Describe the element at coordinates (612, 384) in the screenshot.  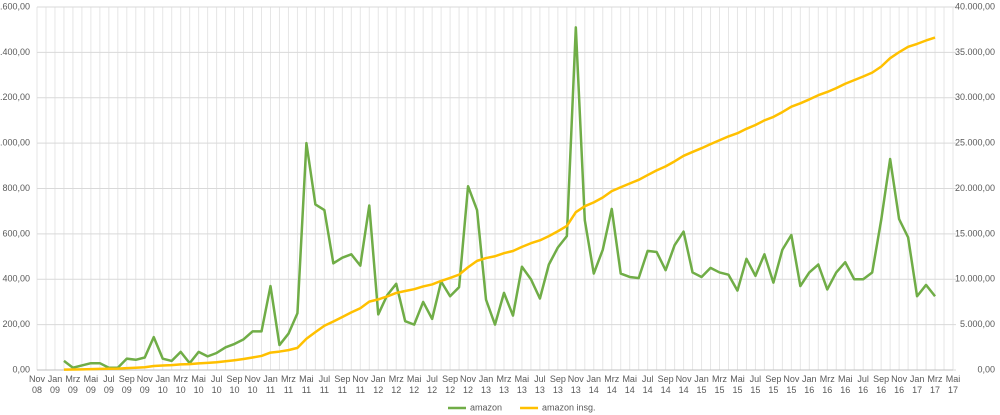
I see `x-tick-label: Mrz 14` at that location.